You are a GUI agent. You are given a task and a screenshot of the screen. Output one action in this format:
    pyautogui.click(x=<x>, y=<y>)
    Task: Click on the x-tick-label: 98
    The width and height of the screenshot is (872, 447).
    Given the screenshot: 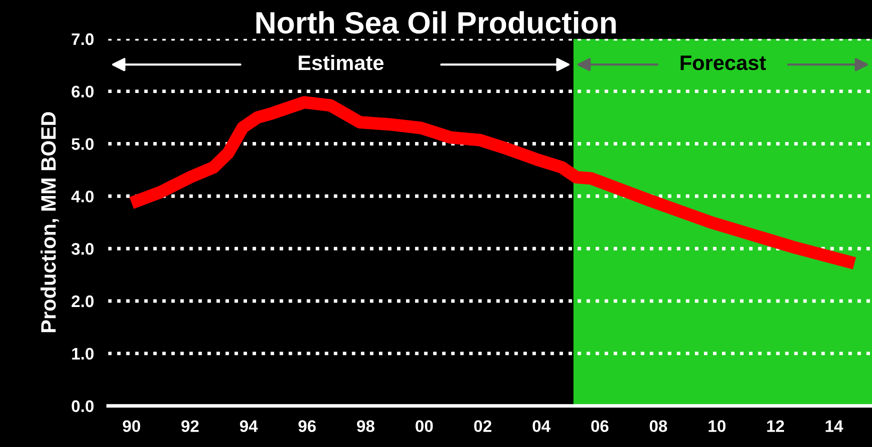 What is the action you would take?
    pyautogui.click(x=365, y=426)
    